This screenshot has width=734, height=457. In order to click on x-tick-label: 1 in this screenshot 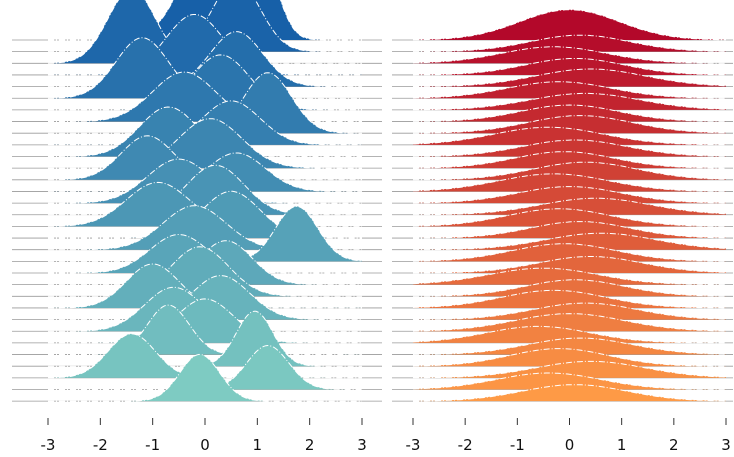, I will do `click(258, 445)`.